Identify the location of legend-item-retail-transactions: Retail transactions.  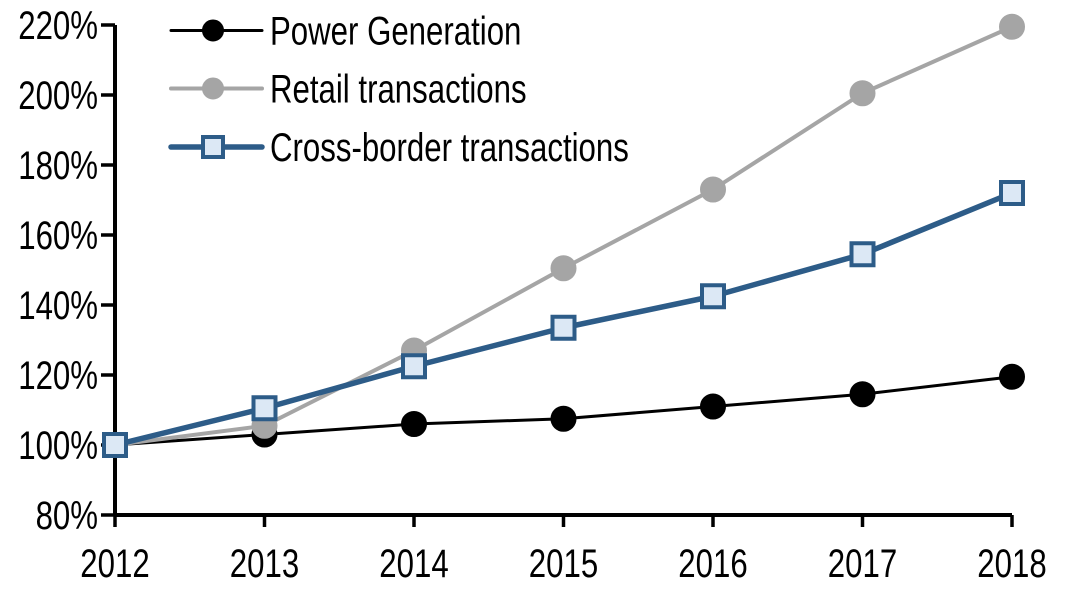
(348, 89).